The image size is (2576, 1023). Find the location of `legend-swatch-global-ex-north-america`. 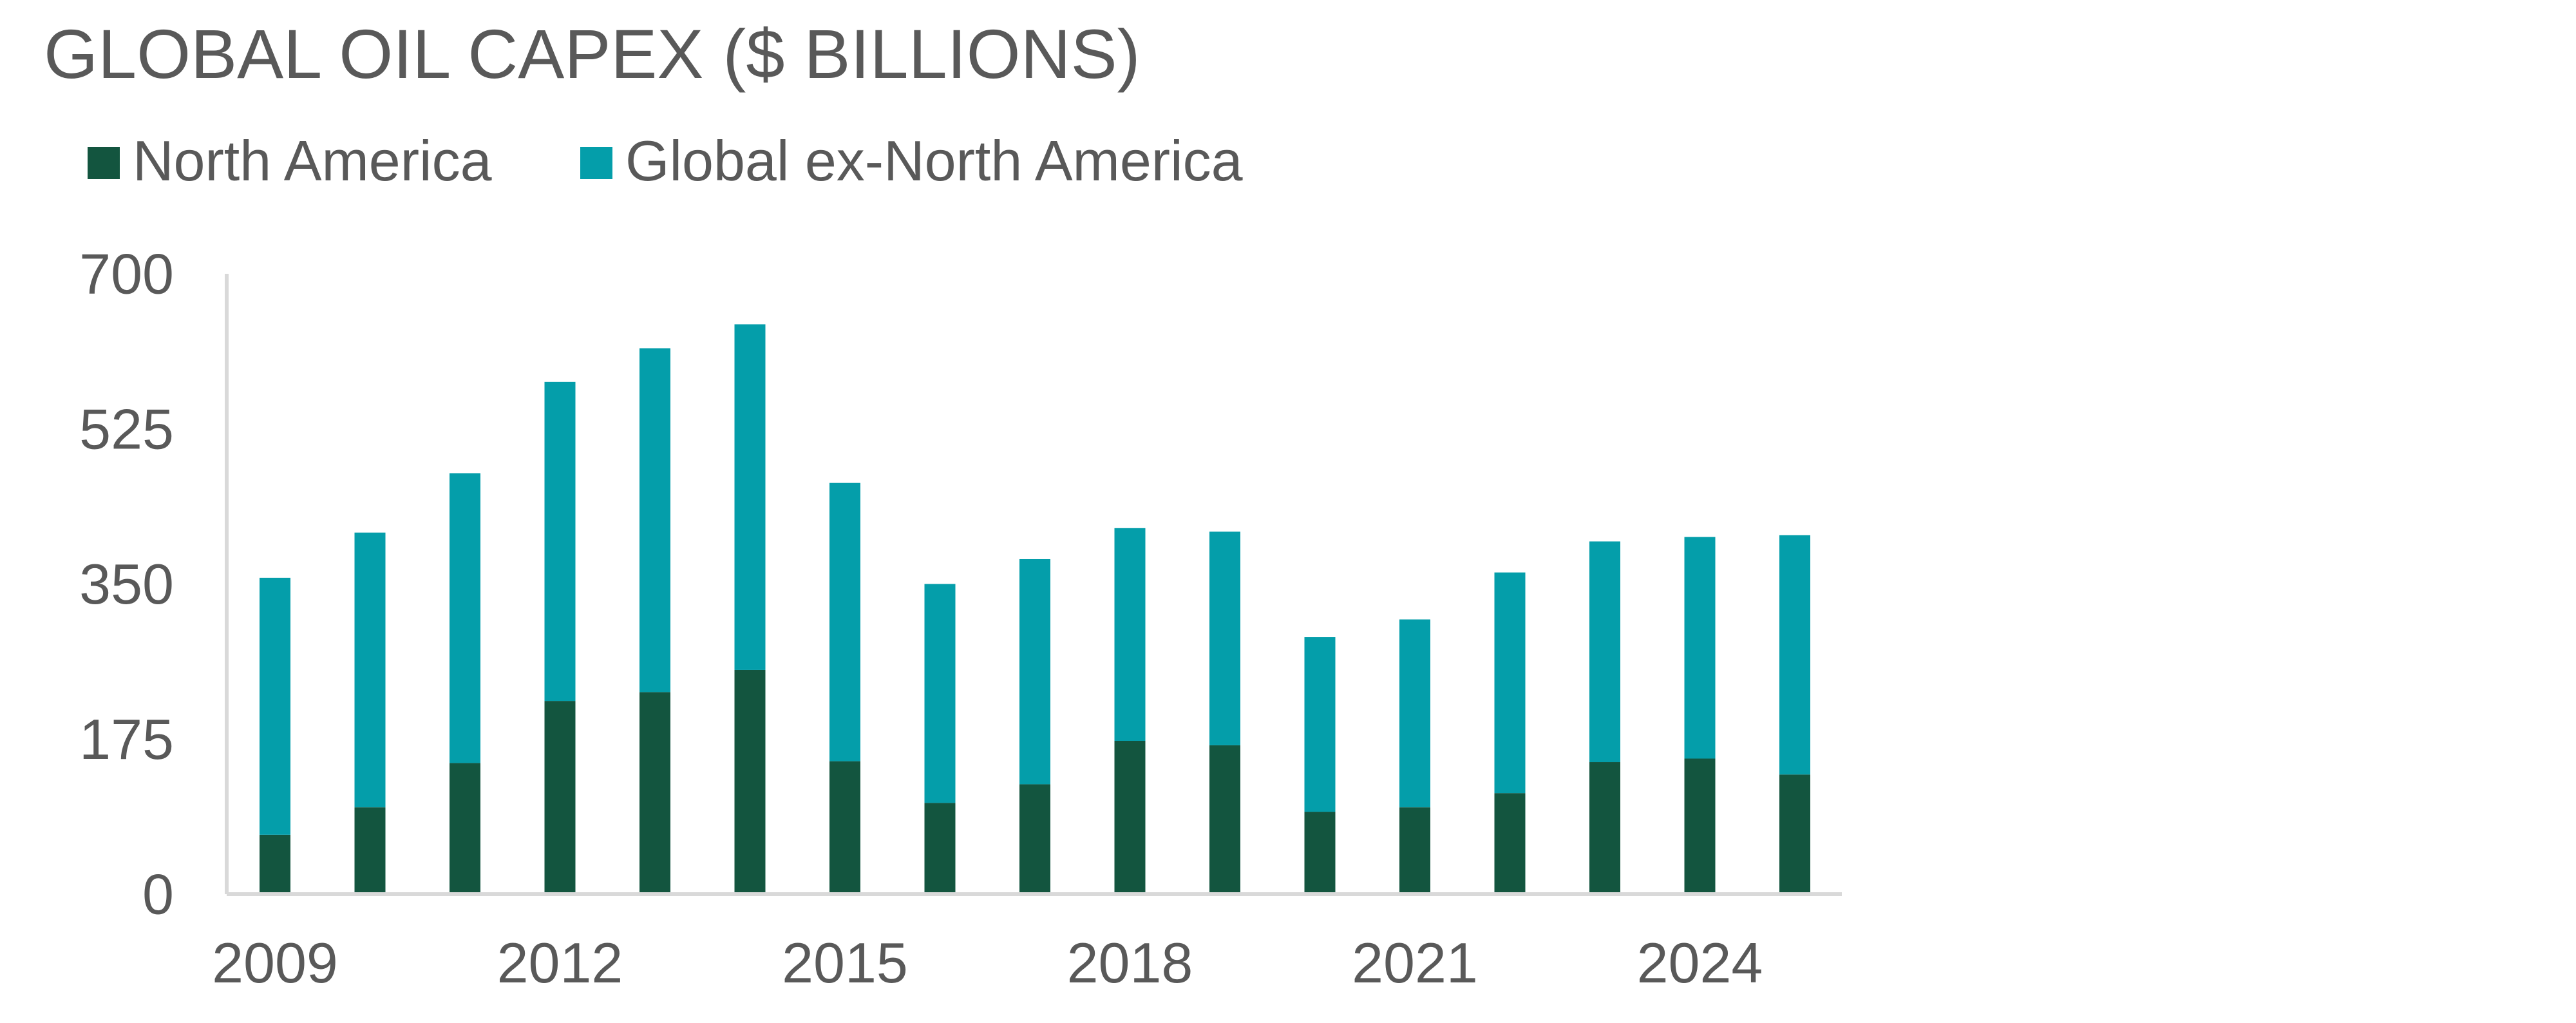

legend-swatch-global-ex-north-america is located at coordinates (596, 163).